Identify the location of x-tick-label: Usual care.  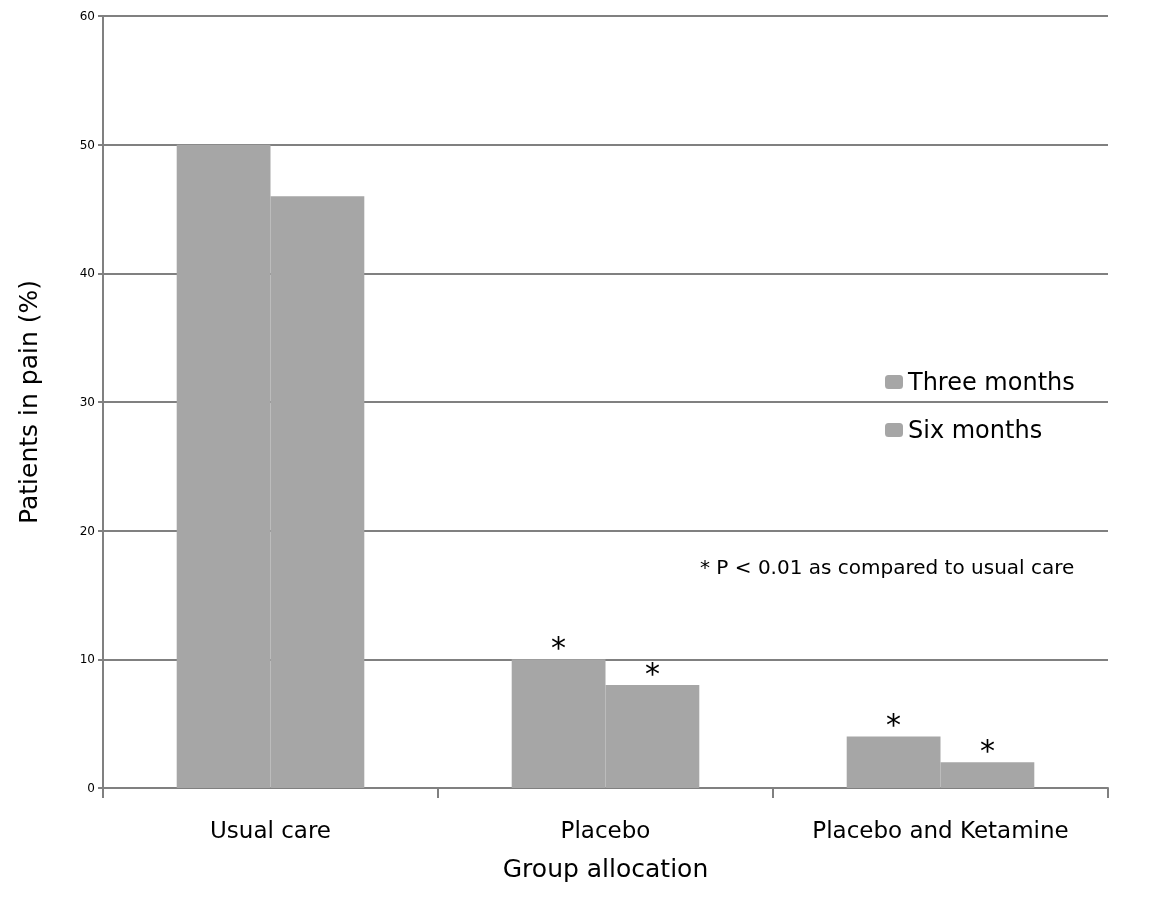
(270, 829).